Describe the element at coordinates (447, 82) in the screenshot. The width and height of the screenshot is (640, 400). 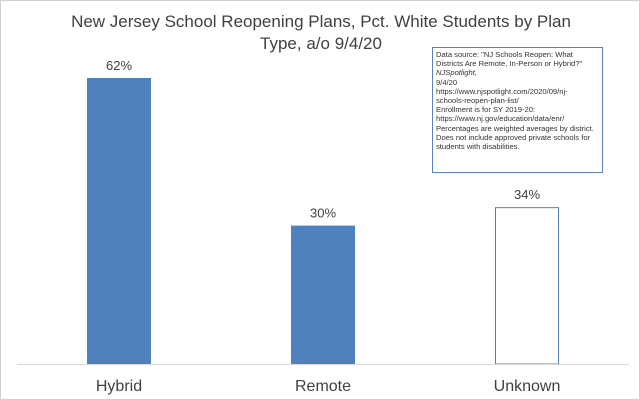
I see `note-line: 9/4/20` at that location.